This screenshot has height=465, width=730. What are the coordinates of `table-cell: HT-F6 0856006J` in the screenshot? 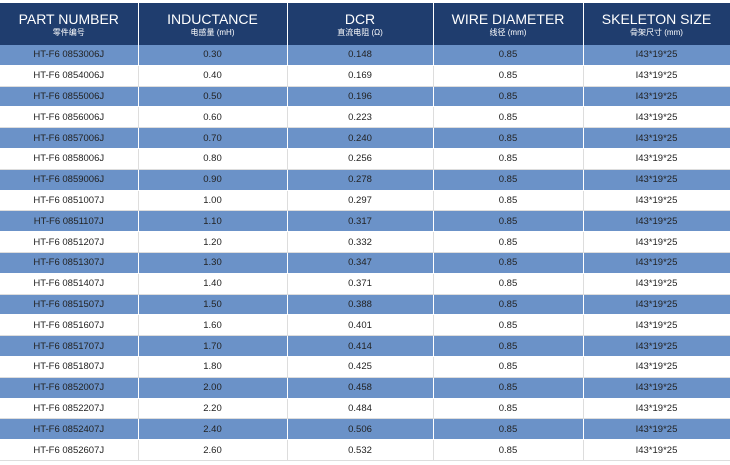 It's located at (69, 117).